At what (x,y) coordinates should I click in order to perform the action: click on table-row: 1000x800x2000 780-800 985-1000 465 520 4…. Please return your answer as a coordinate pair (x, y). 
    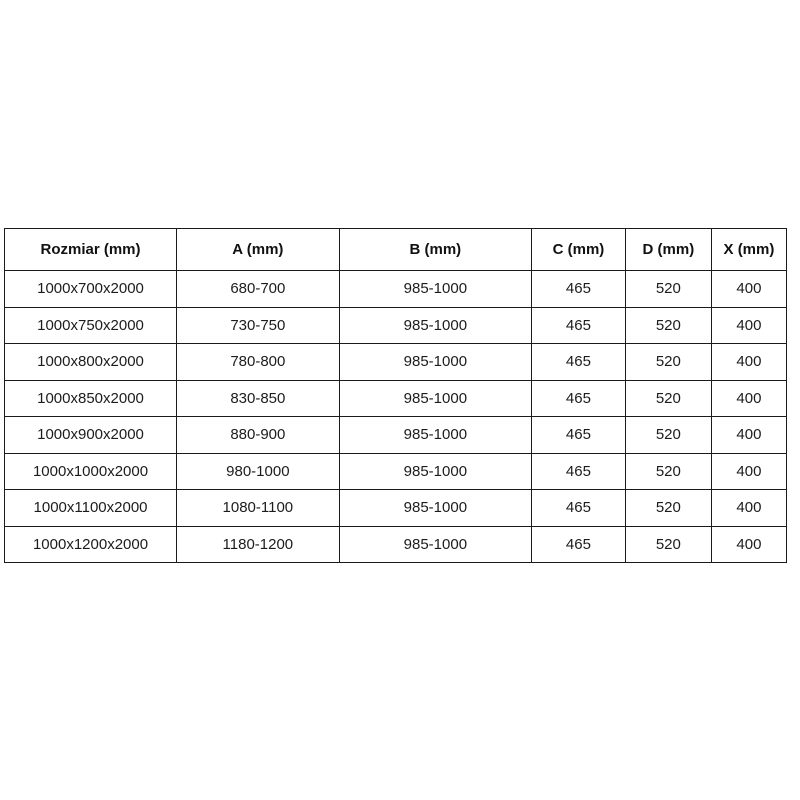
    Looking at the image, I should click on (395, 362).